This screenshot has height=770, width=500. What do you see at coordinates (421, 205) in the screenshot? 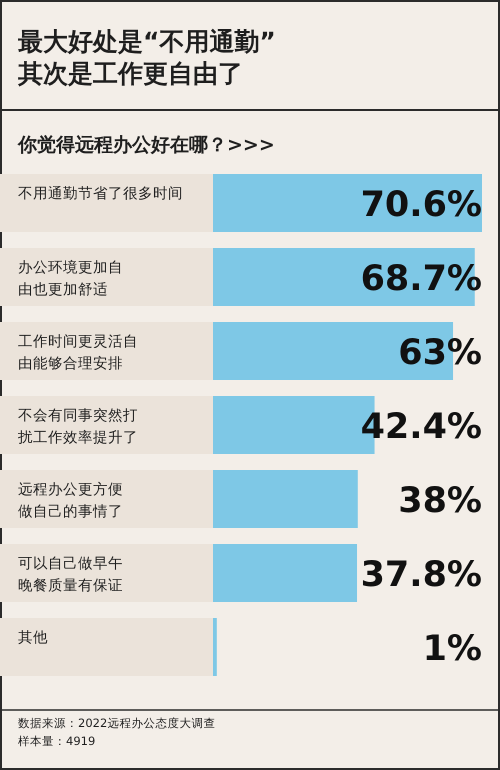
I see `data-label: 70.6%` at bounding box center [421, 205].